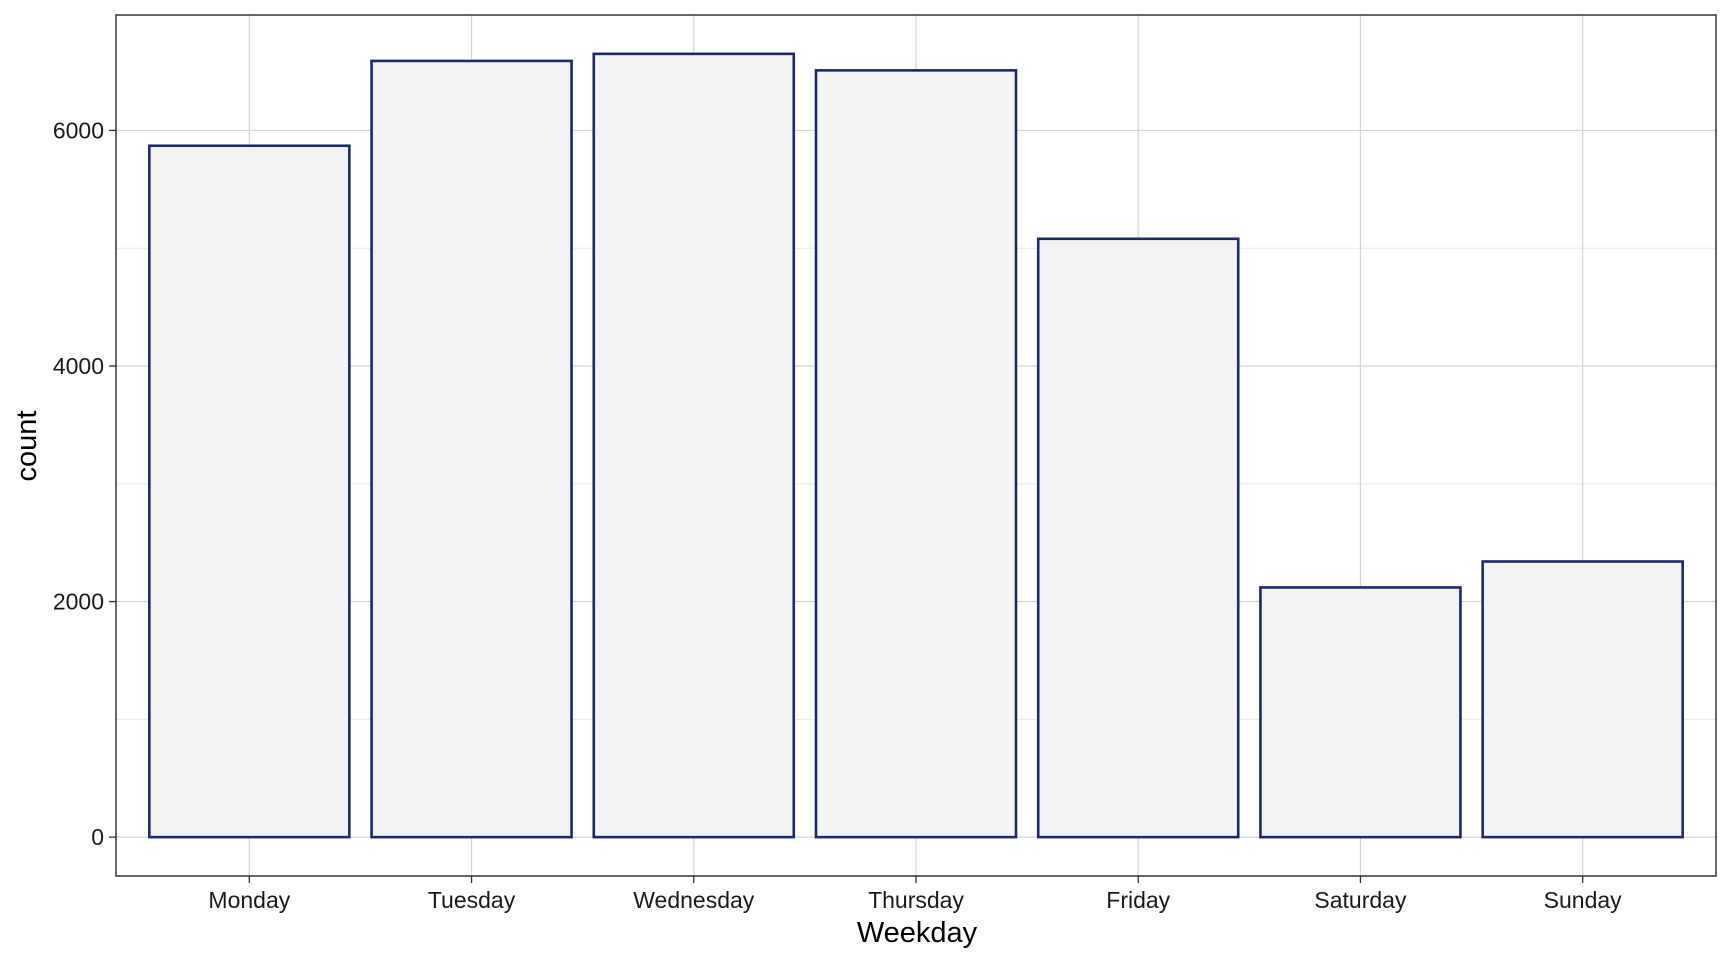  I want to click on y-tick-label: 2000, so click(78, 602).